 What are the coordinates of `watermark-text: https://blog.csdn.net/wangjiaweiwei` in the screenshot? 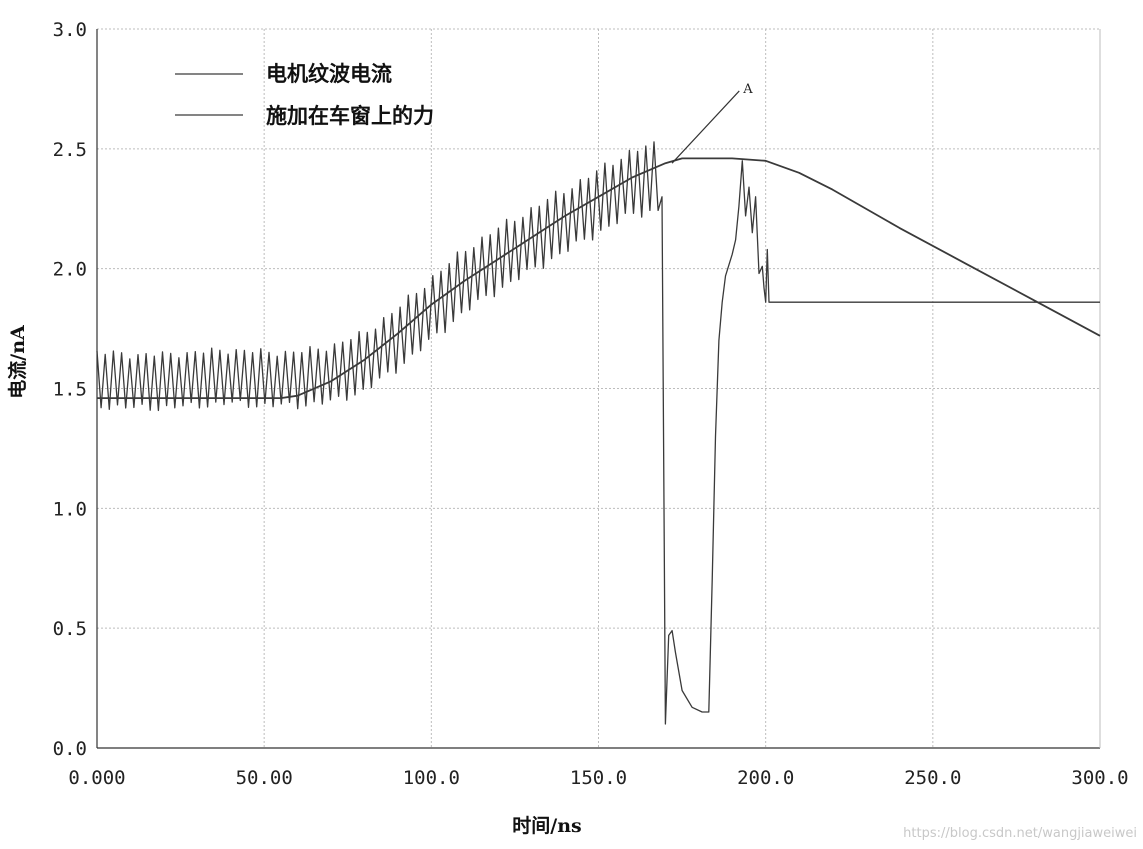 It's located at (1020, 833).